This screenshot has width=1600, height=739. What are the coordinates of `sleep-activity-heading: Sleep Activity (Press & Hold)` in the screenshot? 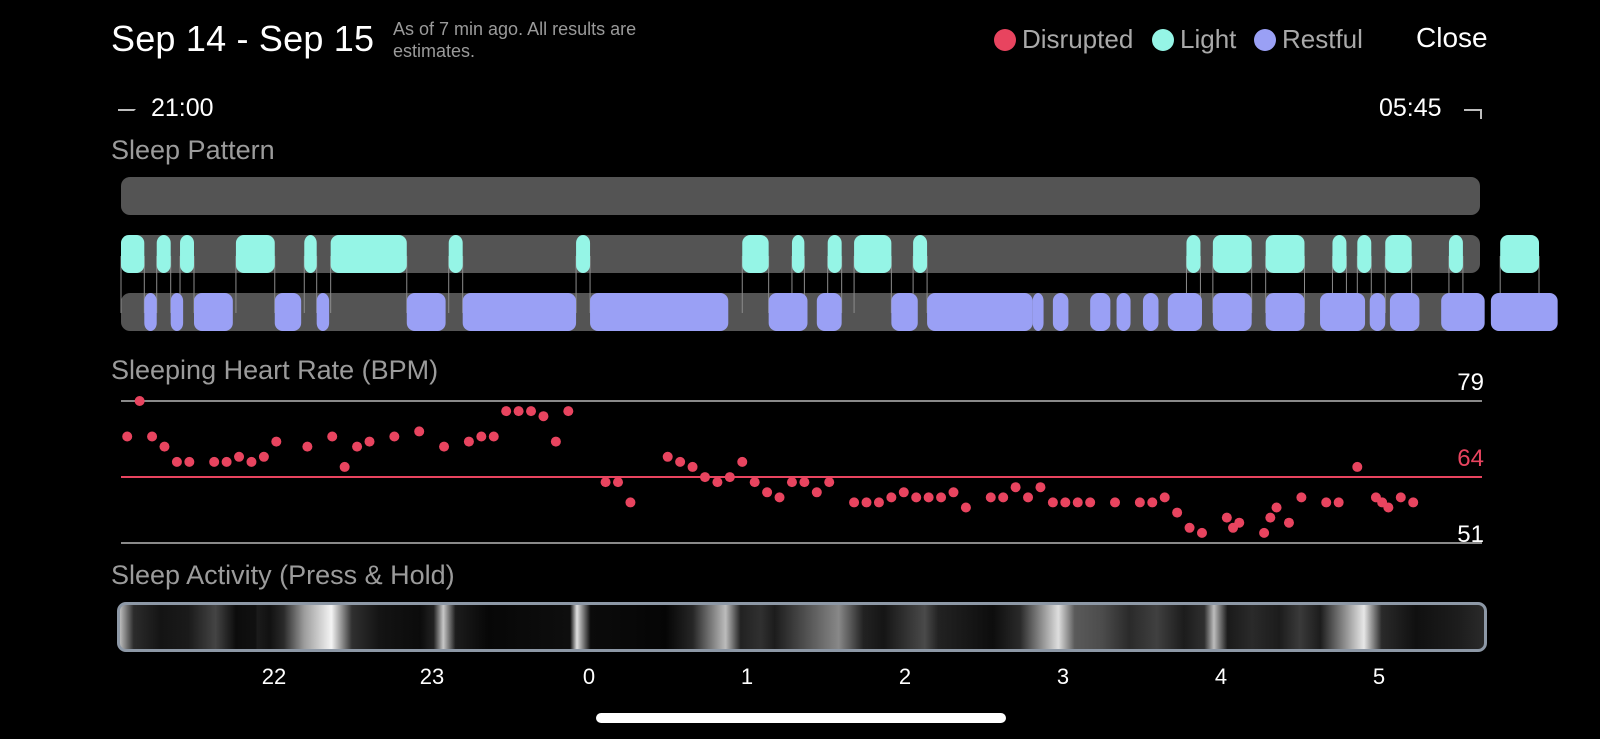 It's located at (283, 575).